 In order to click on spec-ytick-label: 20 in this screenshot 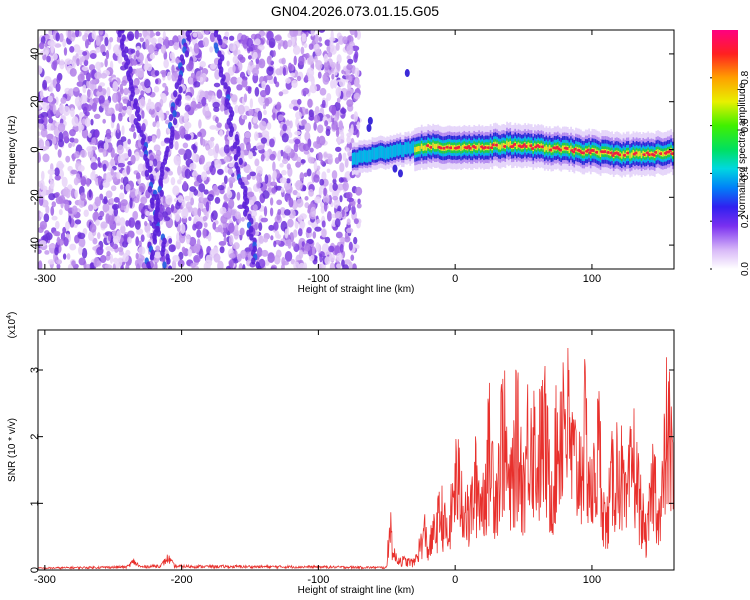, I will do `click(35, 102)`.